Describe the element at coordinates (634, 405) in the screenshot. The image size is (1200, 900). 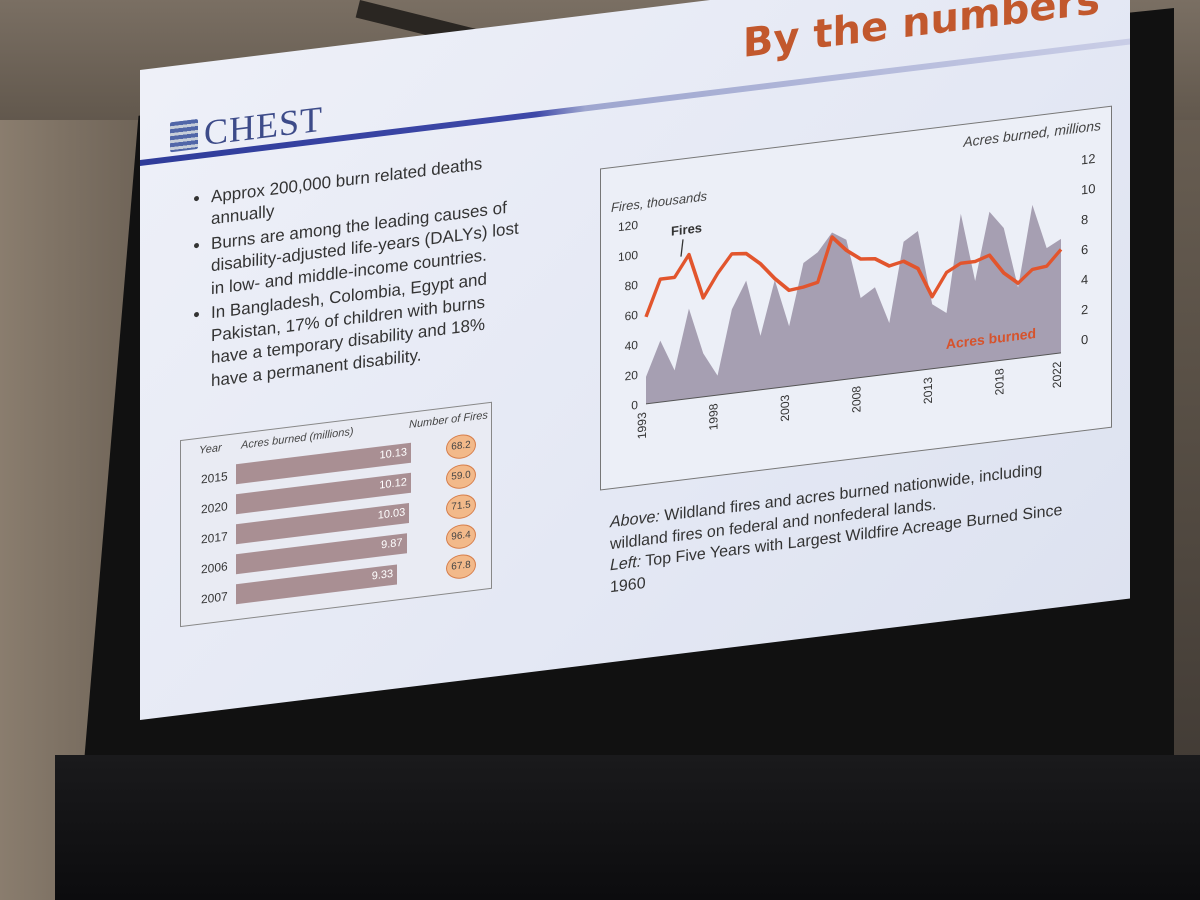
I see `left-tick-label: 0` at that location.